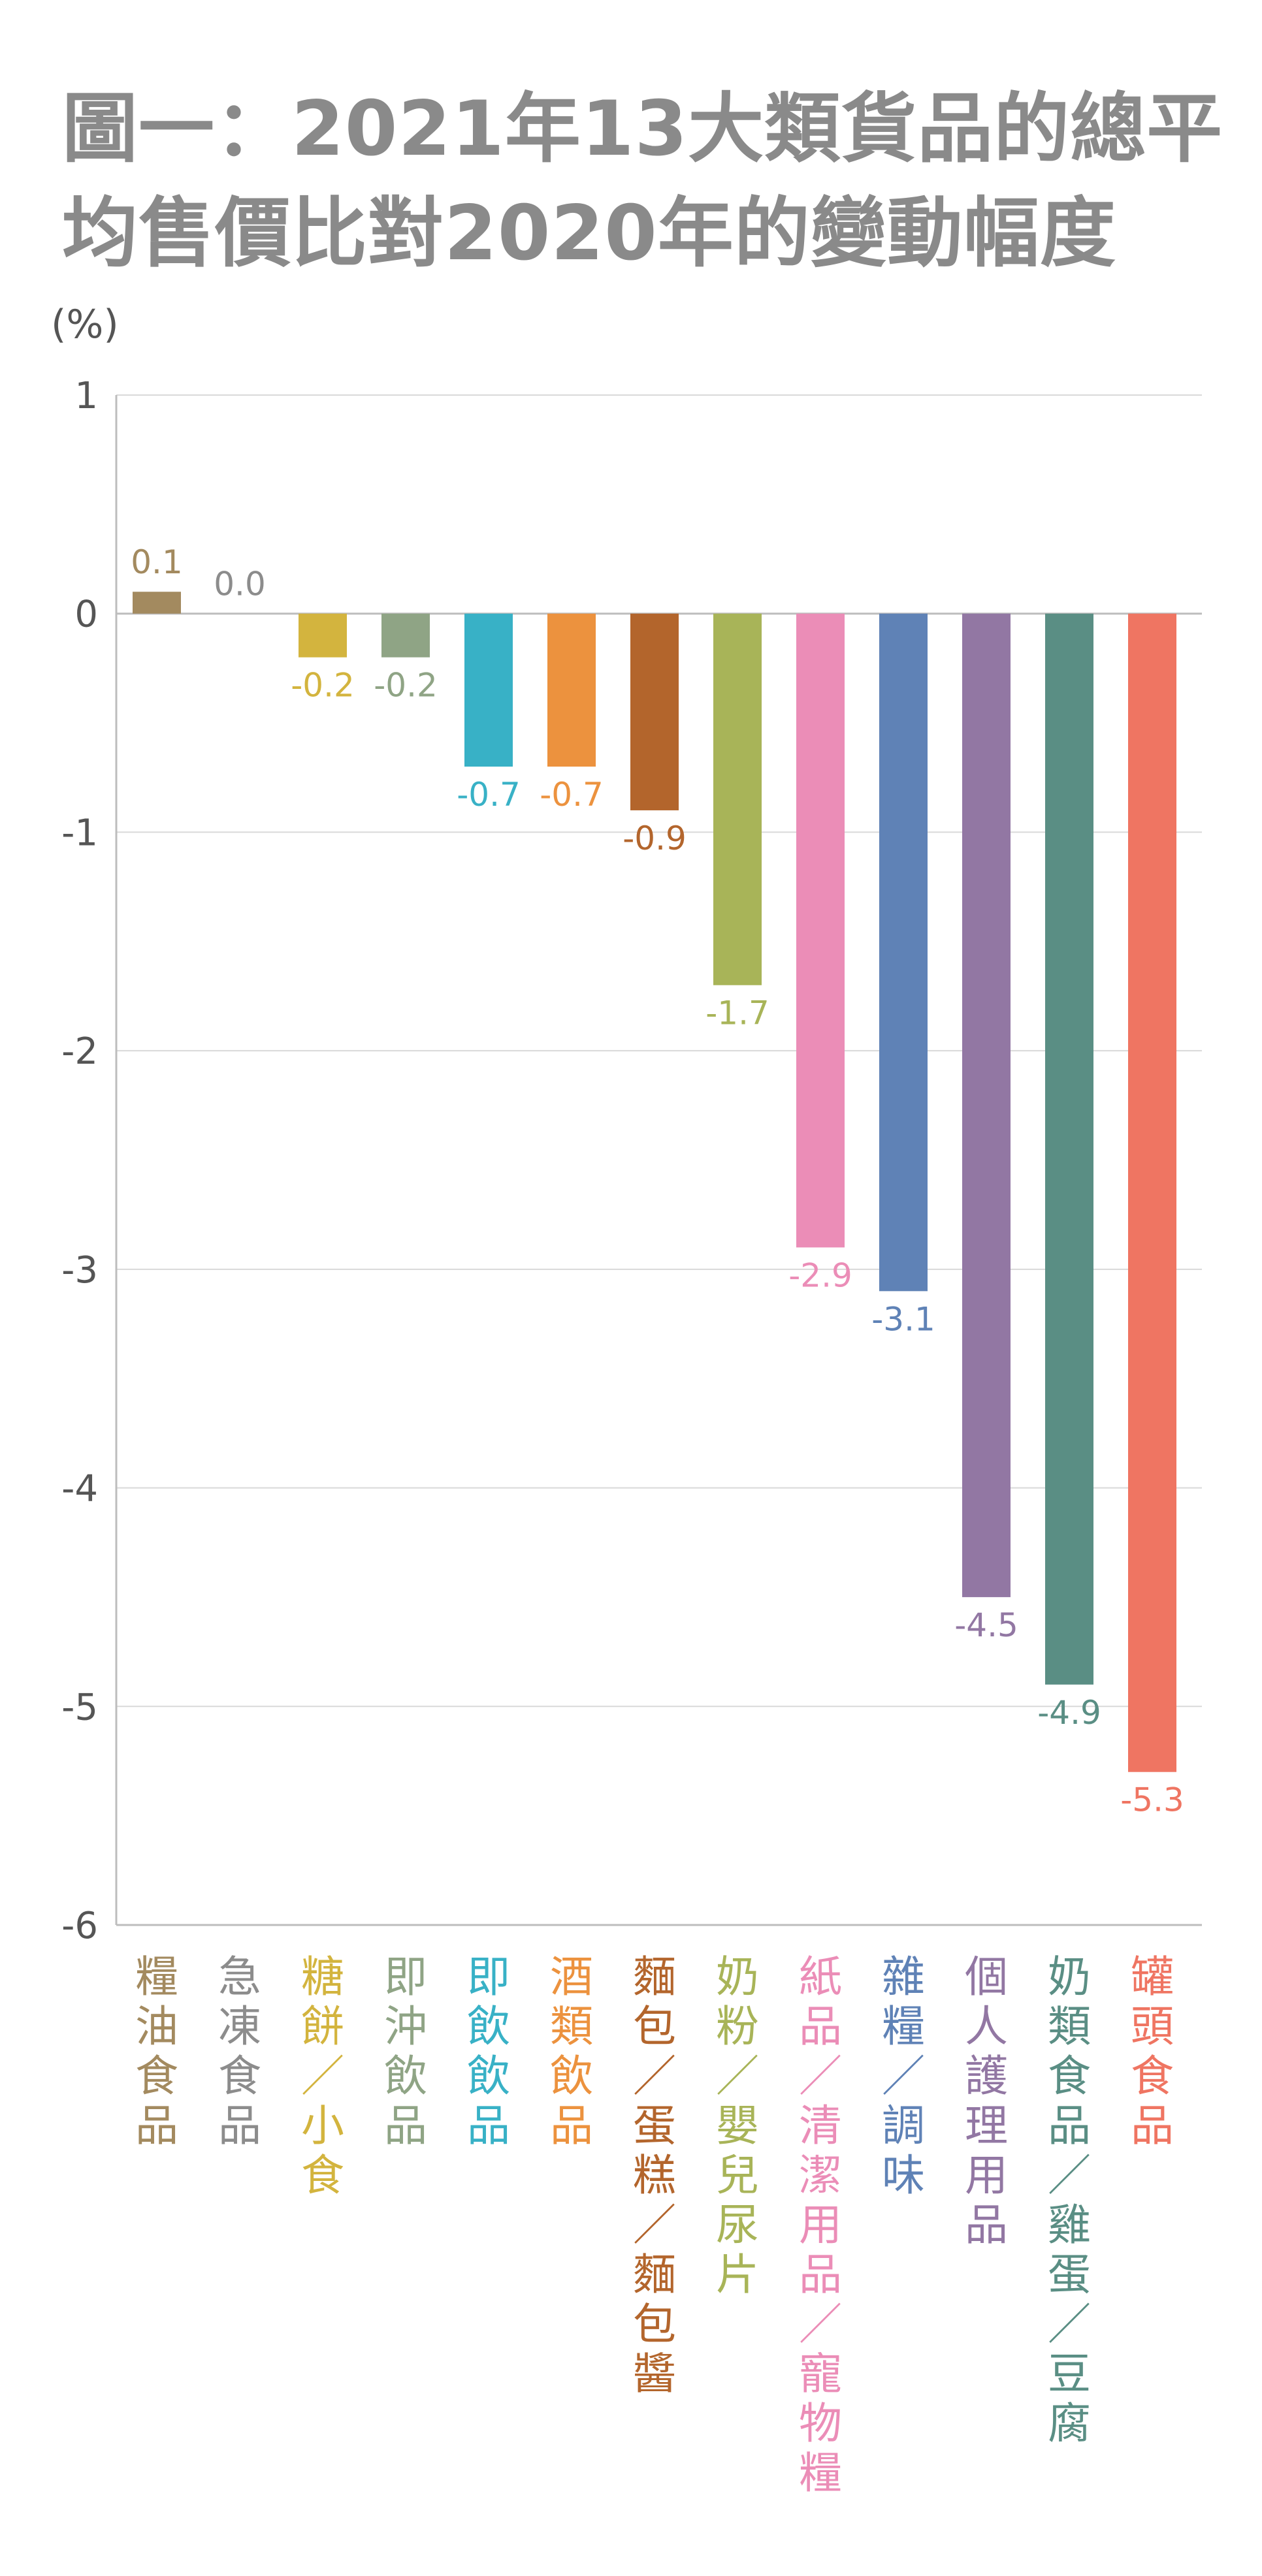 The width and height of the screenshot is (1262, 2576). What do you see at coordinates (79, 1271) in the screenshot?
I see `y-tick-label: -3` at bounding box center [79, 1271].